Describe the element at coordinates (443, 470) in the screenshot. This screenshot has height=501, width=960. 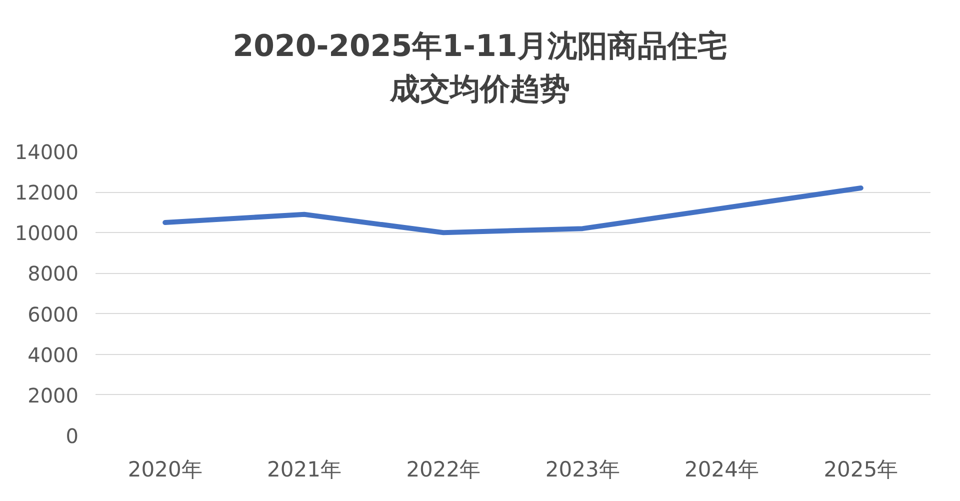
I see `x-tick-label: 2022年` at that location.